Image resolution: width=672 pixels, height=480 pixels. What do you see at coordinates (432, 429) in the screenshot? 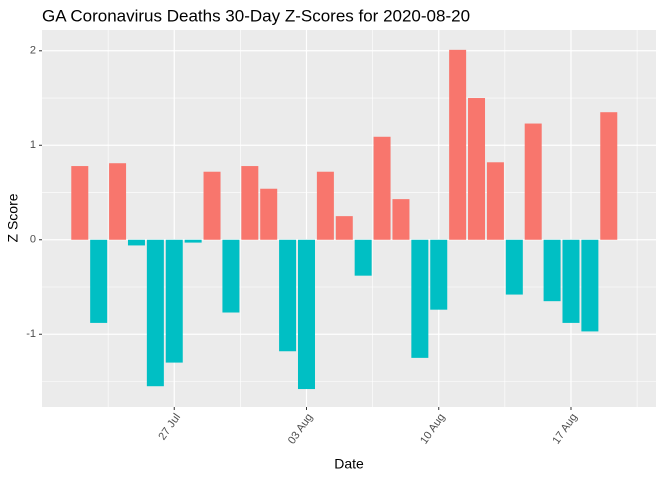
I see `x-tick-label: 10 Aug` at bounding box center [432, 429].